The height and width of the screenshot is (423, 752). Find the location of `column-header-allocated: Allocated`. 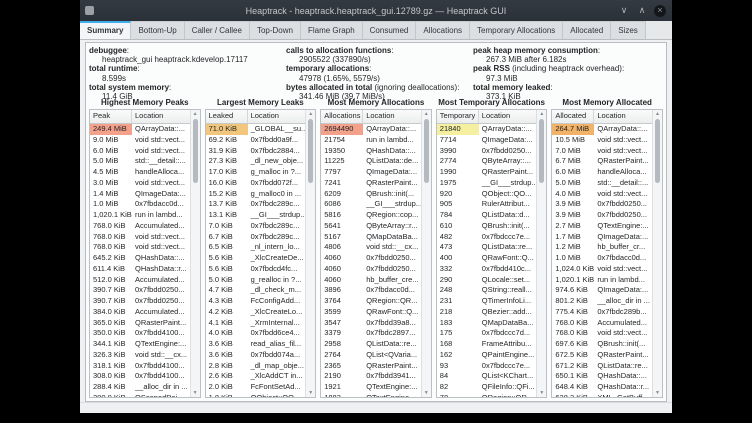

column-header-allocated: Allocated is located at coordinates (573, 116).